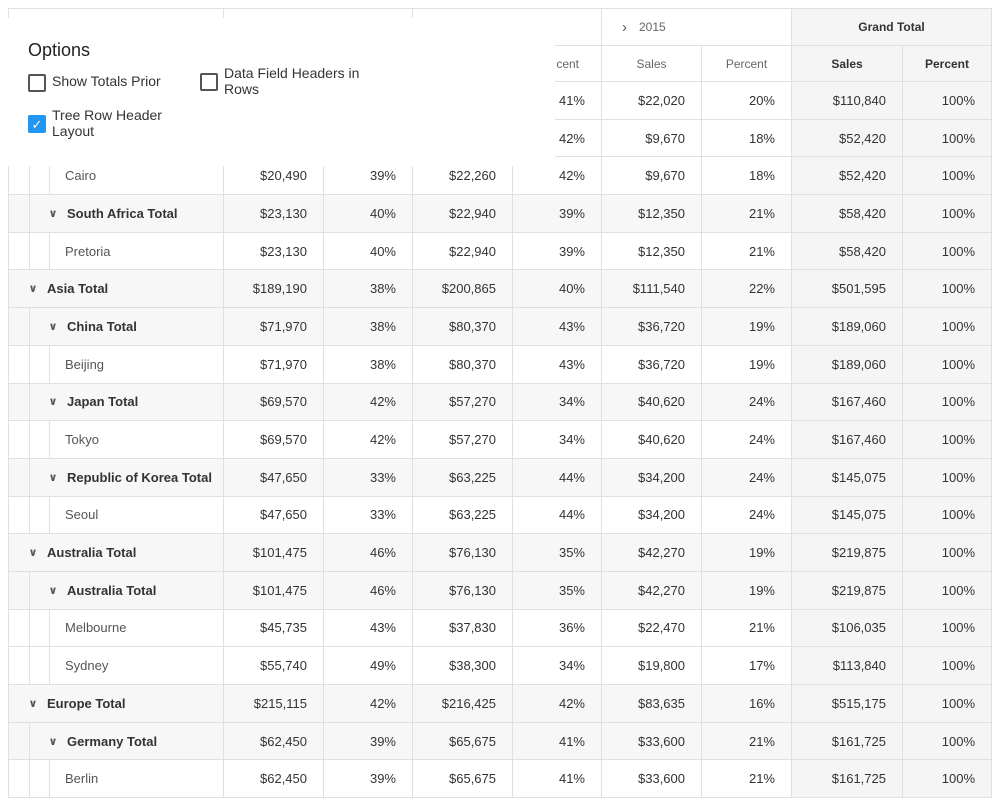 The width and height of the screenshot is (1000, 800). What do you see at coordinates (847, 64) in the screenshot?
I see `header-sales-grand: Sales` at bounding box center [847, 64].